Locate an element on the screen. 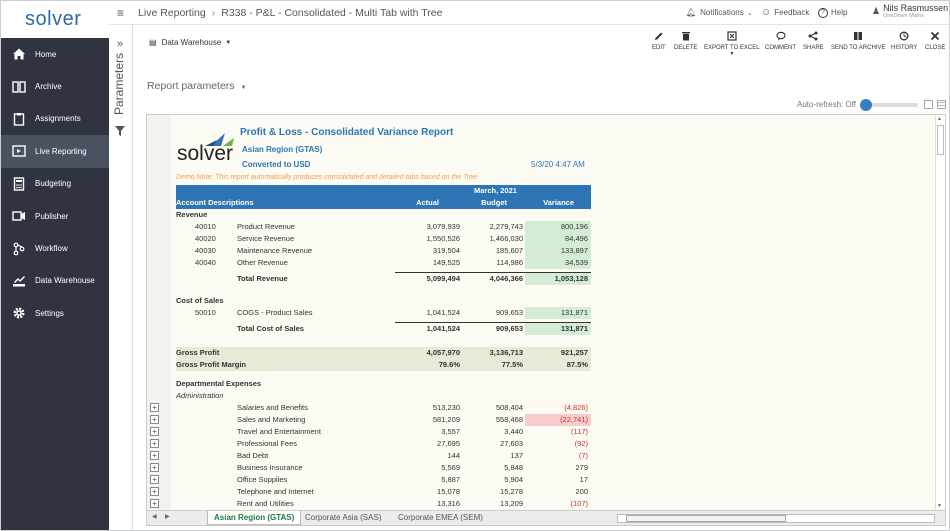 Image resolution: width=950 pixels, height=531 pixels. variance-highlight is located at coordinates (558, 313).